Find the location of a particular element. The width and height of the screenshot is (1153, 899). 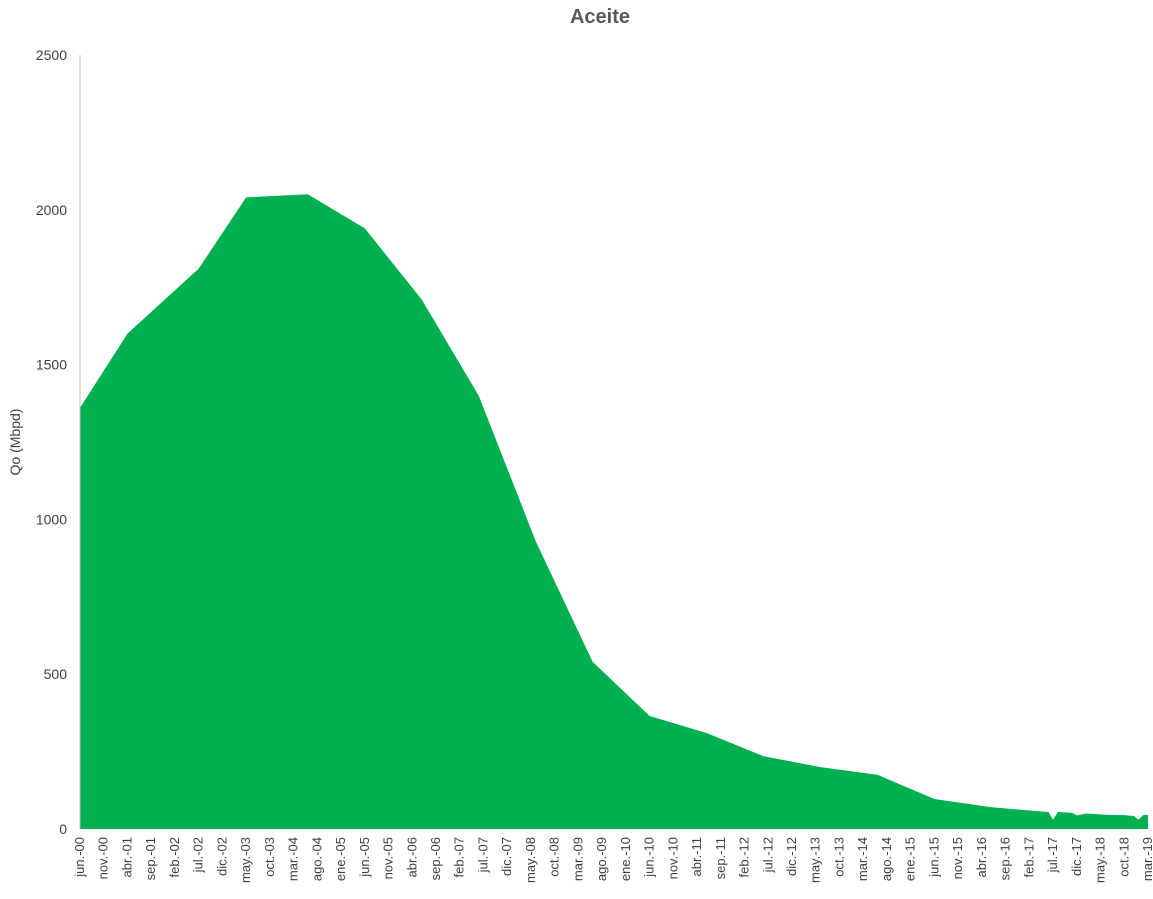

x-tick-label: mar.-14 is located at coordinates (862, 859).